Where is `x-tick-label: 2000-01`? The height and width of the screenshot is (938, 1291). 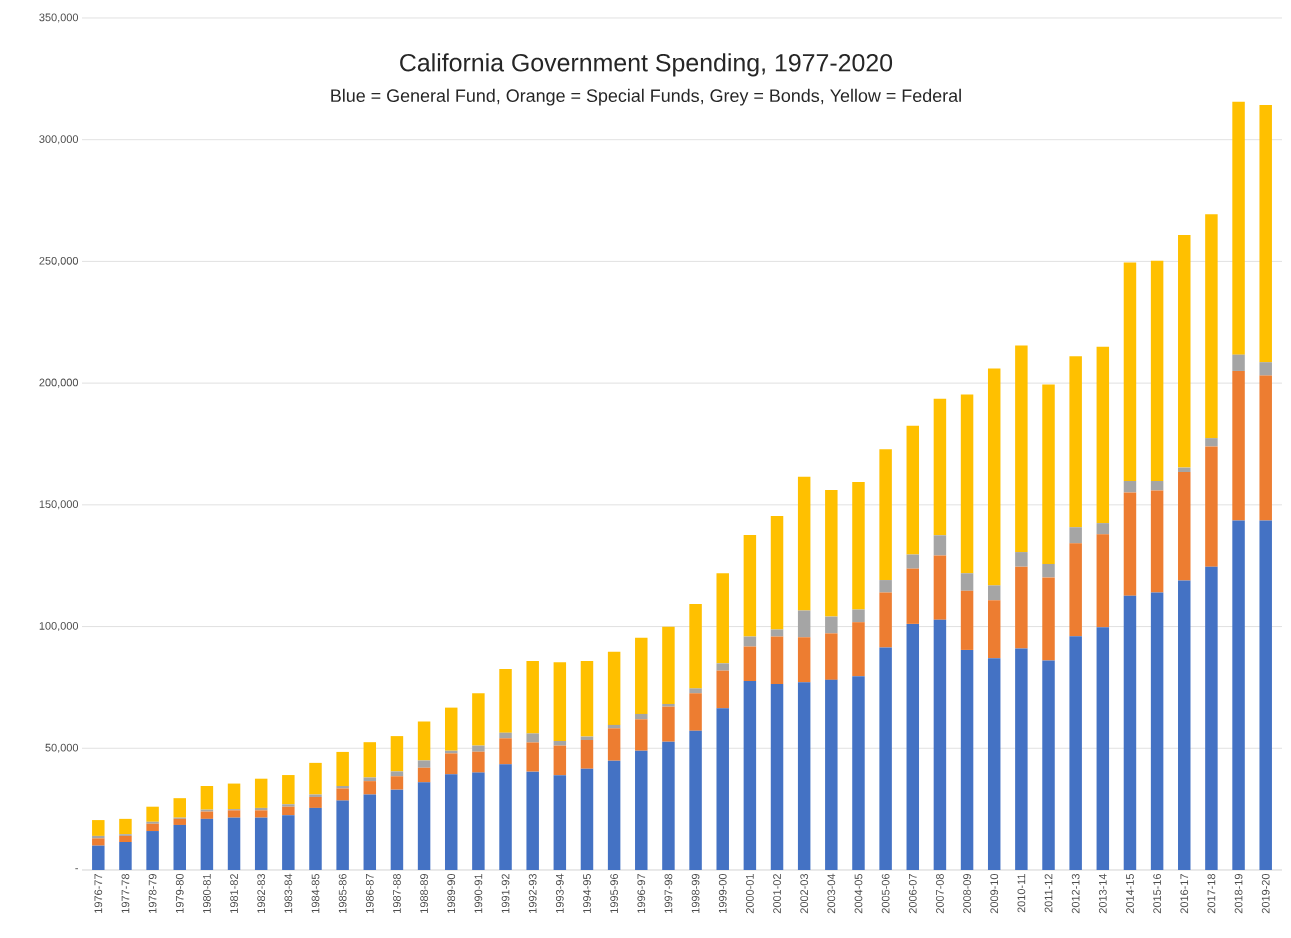 x-tick-label: 2000-01 is located at coordinates (750, 894).